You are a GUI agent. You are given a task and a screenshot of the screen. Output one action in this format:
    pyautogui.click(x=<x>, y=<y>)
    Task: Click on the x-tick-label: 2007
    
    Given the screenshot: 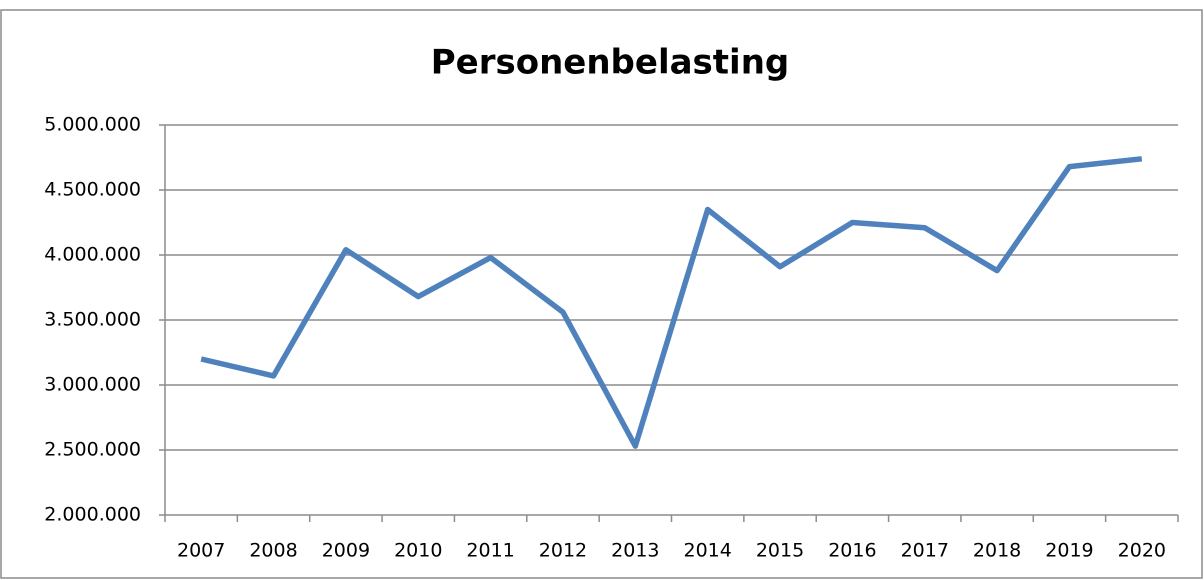 What is the action you would take?
    pyautogui.click(x=201, y=551)
    